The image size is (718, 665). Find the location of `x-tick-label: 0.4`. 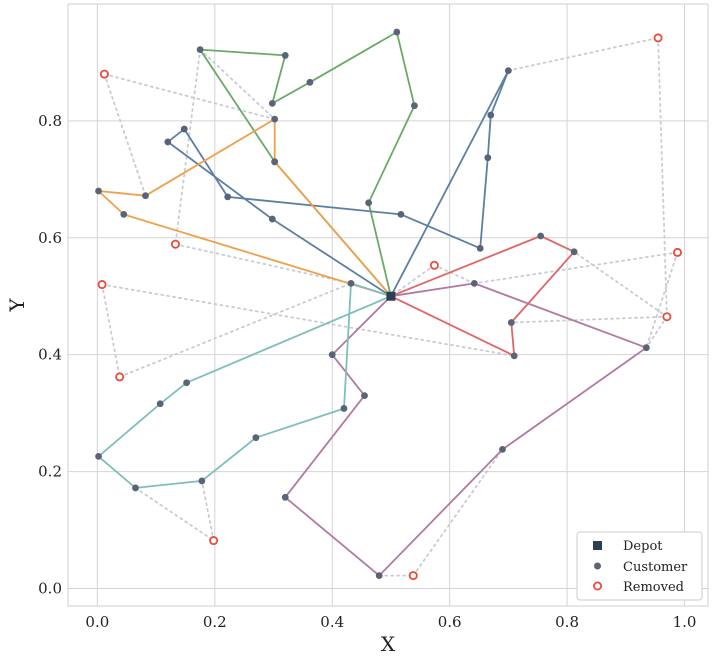

x-tick-label: 0.4 is located at coordinates (332, 622).